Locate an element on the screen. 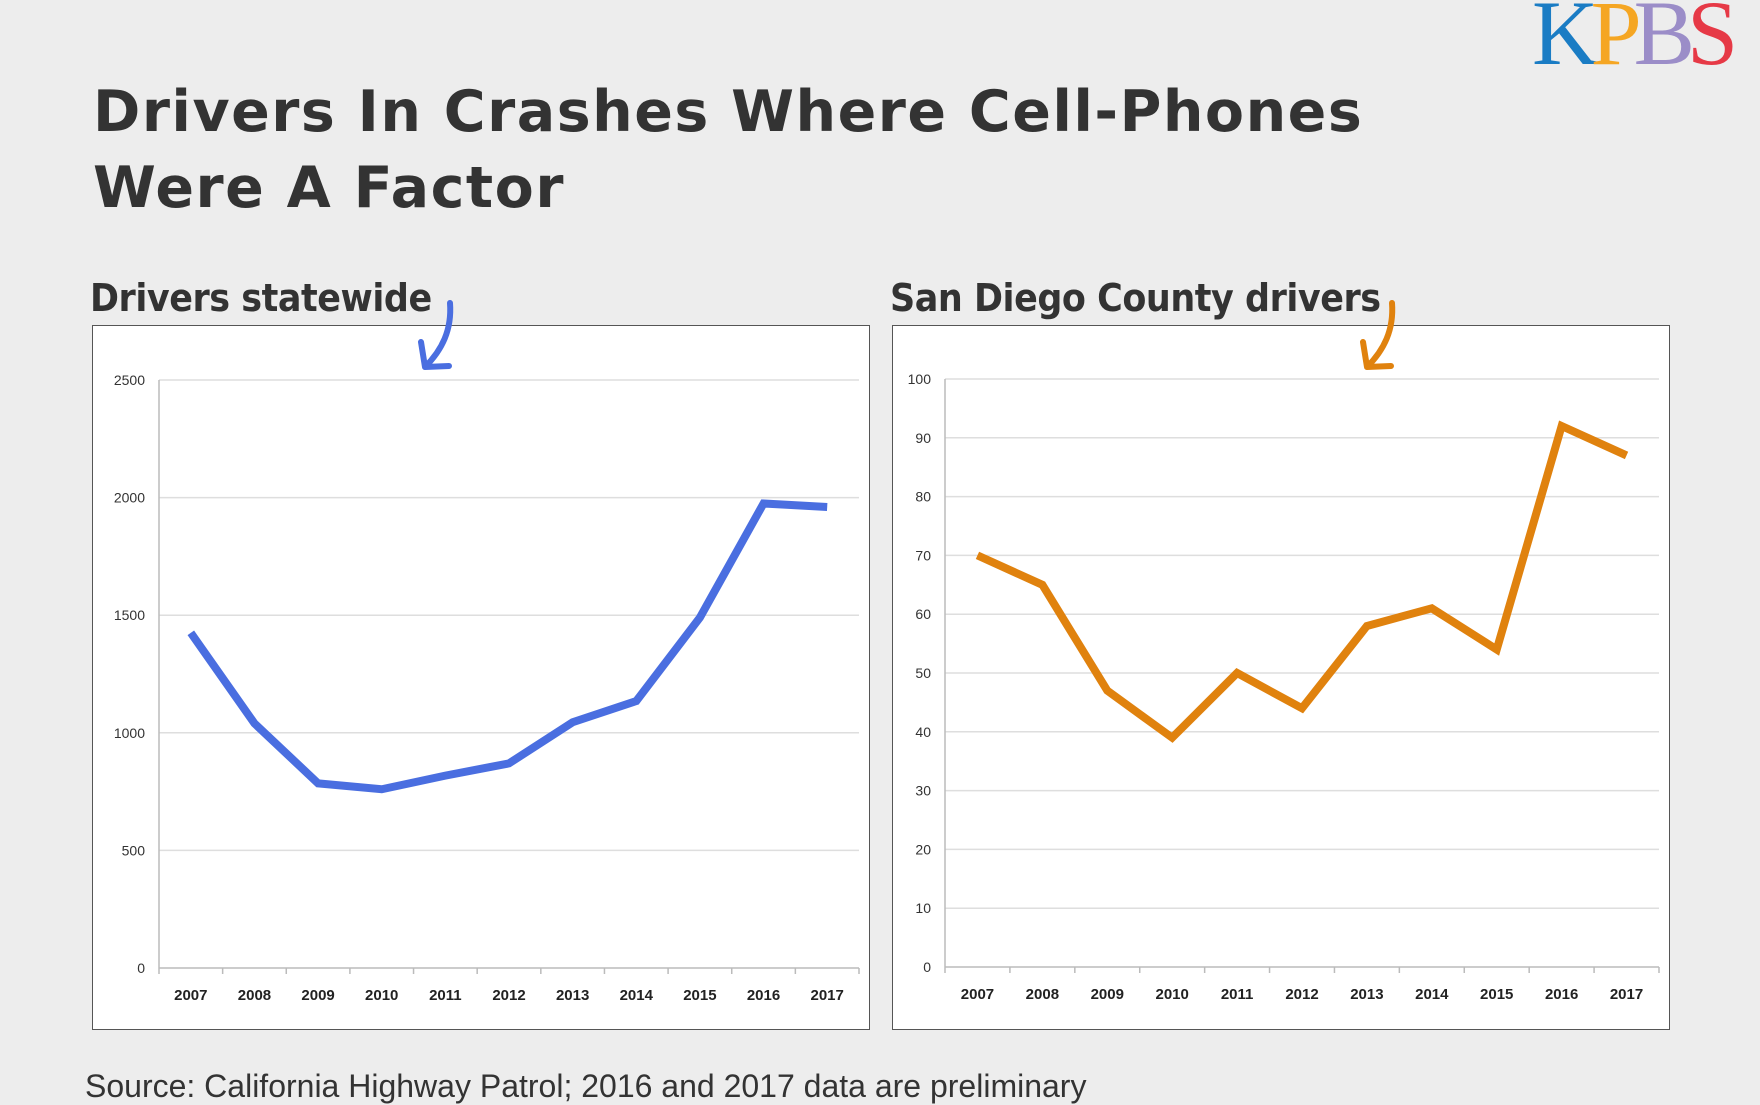 Image resolution: width=1760 pixels, height=1105 pixels. y-tick-label: 80 is located at coordinates (923, 497).